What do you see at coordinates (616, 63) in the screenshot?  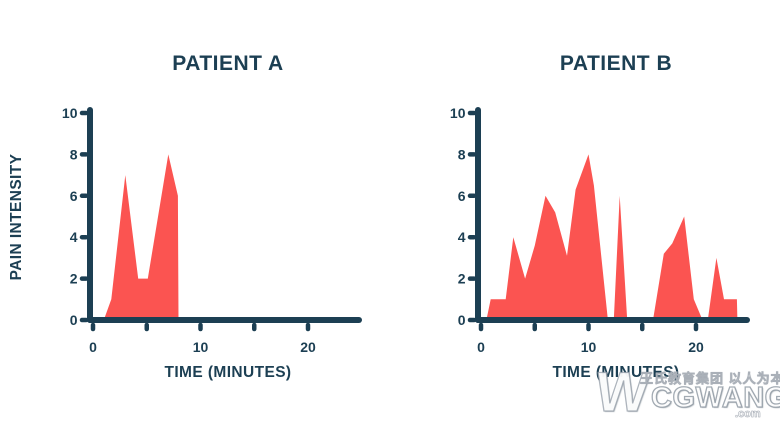 I see `chart-b-title: PATIENT B` at bounding box center [616, 63].